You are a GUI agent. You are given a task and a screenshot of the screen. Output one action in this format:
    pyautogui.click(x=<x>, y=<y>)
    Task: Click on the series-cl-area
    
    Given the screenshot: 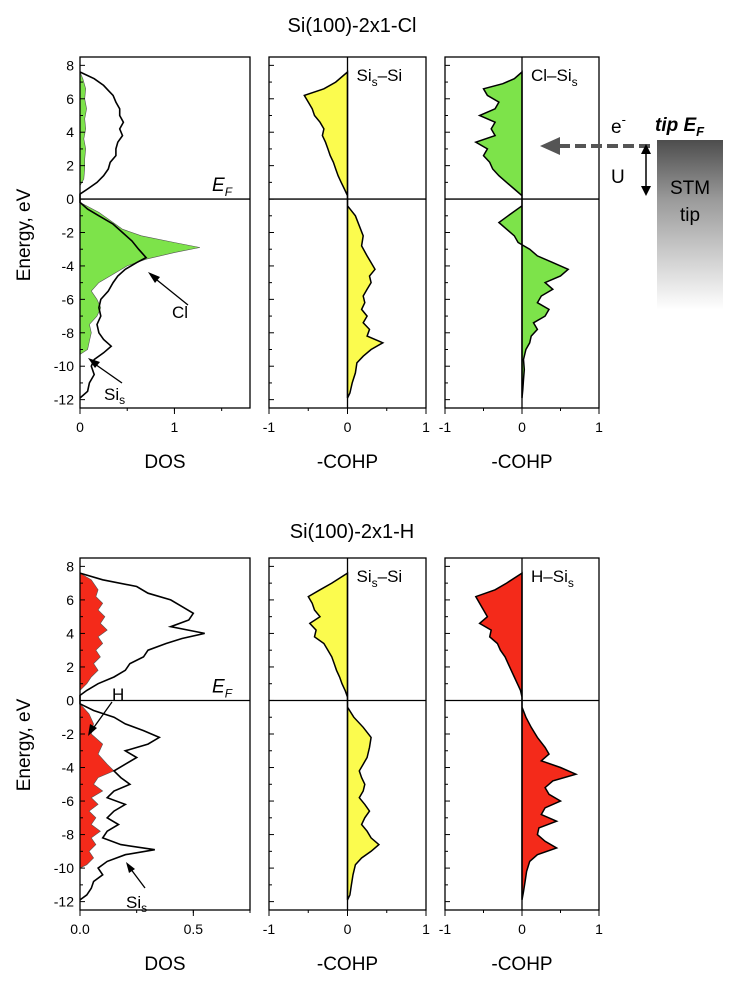 What is the action you would take?
    pyautogui.click(x=139, y=213)
    